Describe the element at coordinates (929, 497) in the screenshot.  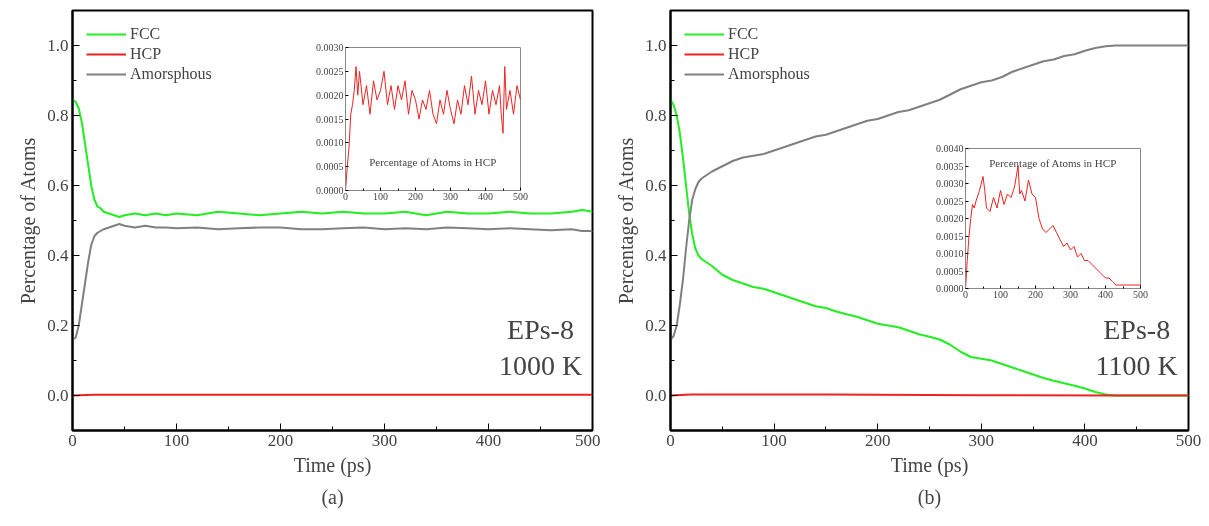
I see `text: (b)` at that location.